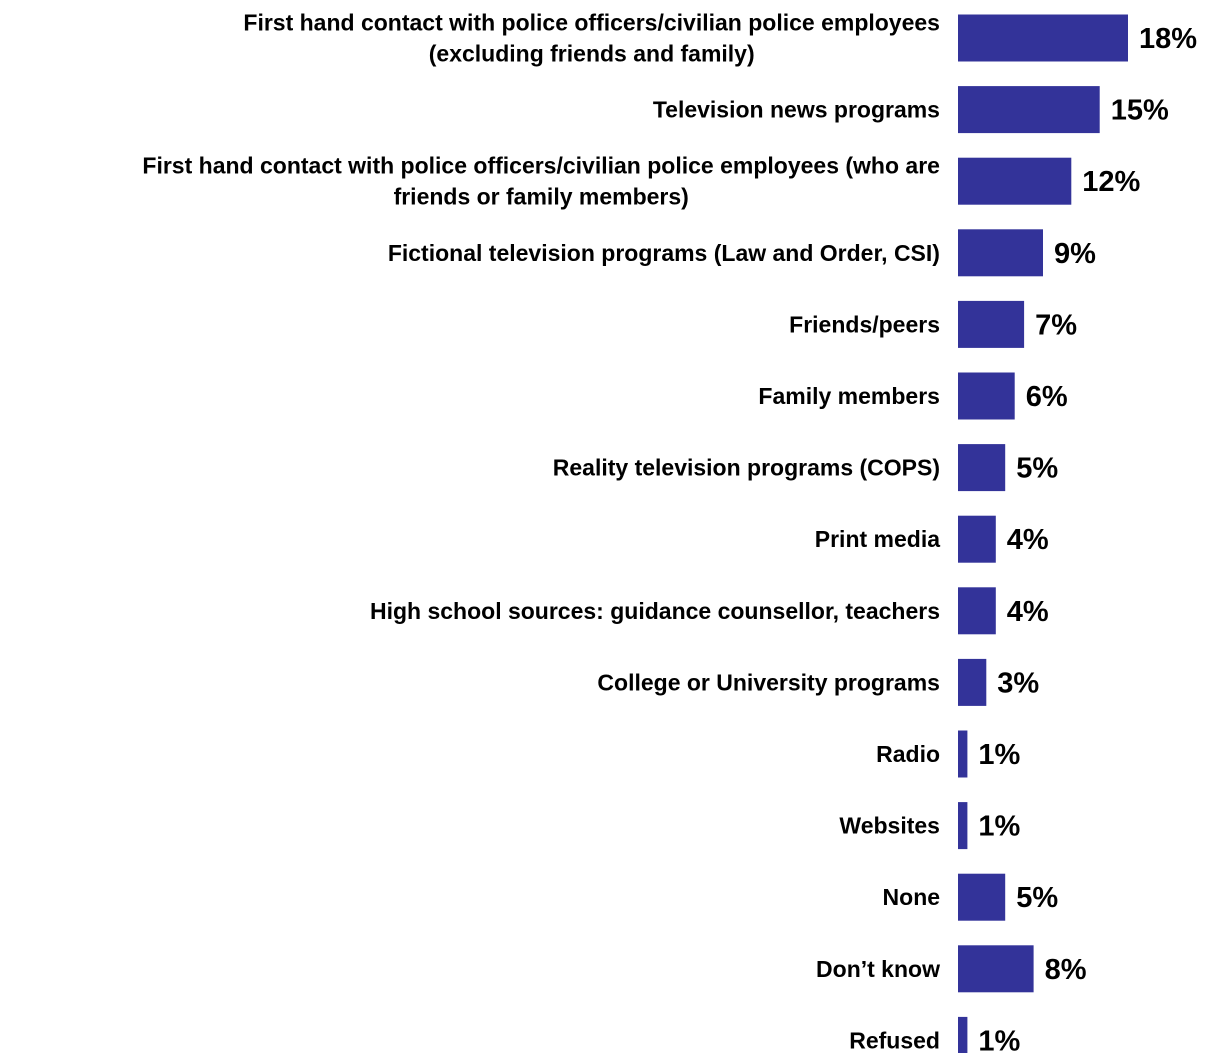 This screenshot has width=1205, height=1053. What do you see at coordinates (1111, 182) in the screenshot?
I see `value-label-3: 12%` at bounding box center [1111, 182].